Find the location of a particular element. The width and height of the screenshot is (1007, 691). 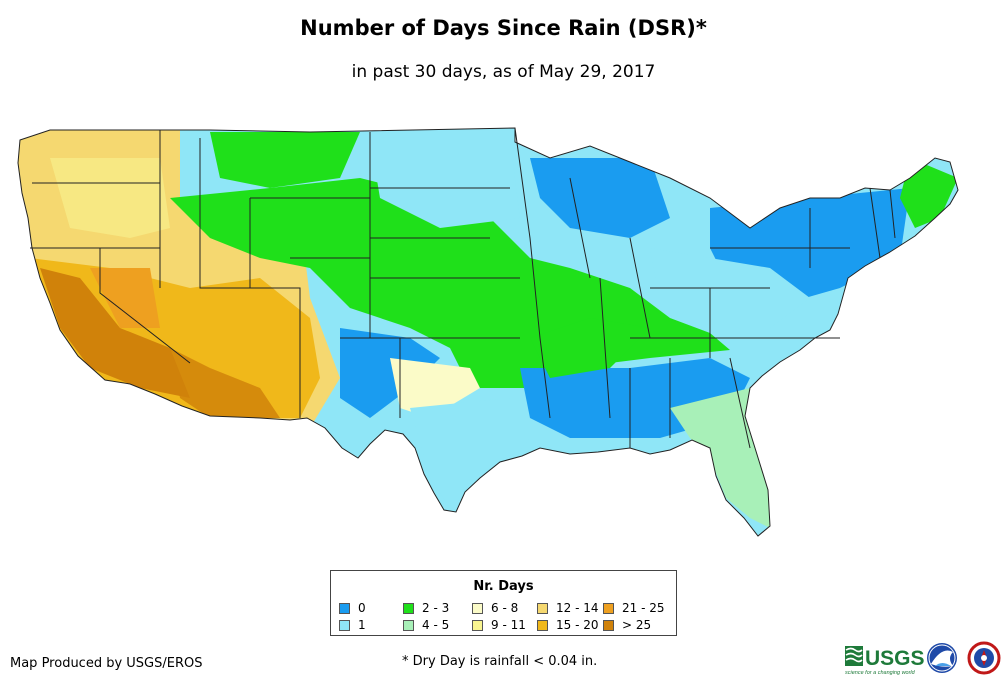

legend-item-2: 2 - 3 is located at coordinates (426, 608).